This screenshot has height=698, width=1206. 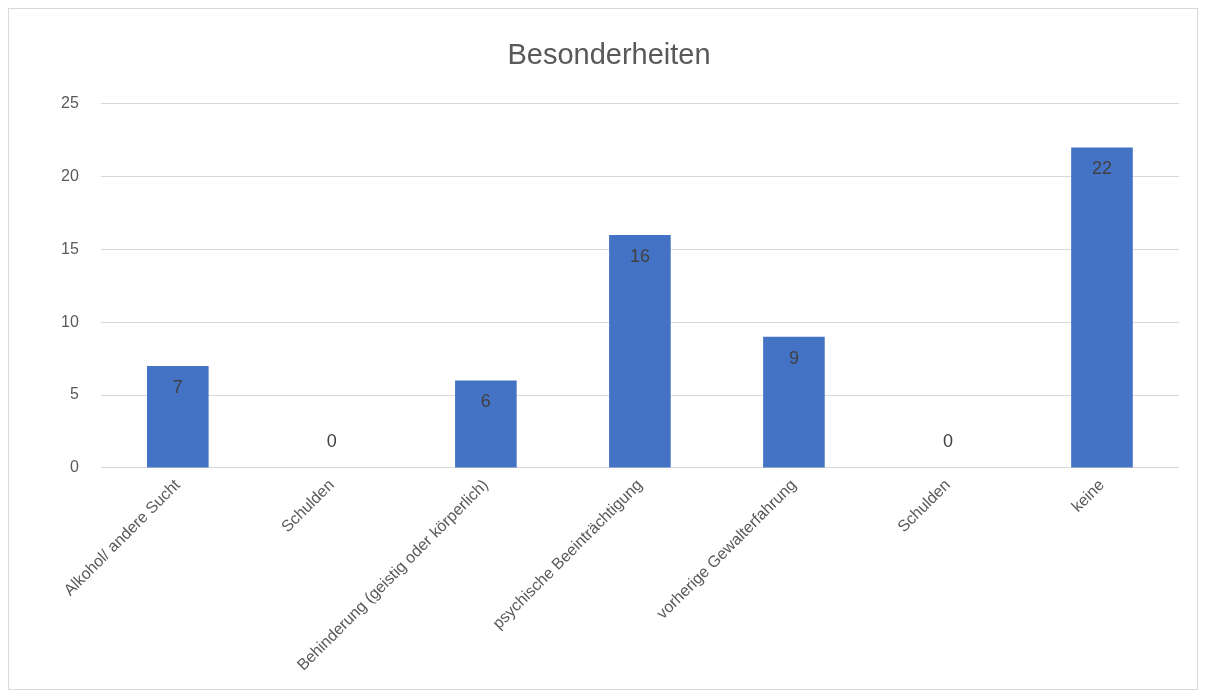 I want to click on y-tick-label: 5, so click(x=74, y=394).